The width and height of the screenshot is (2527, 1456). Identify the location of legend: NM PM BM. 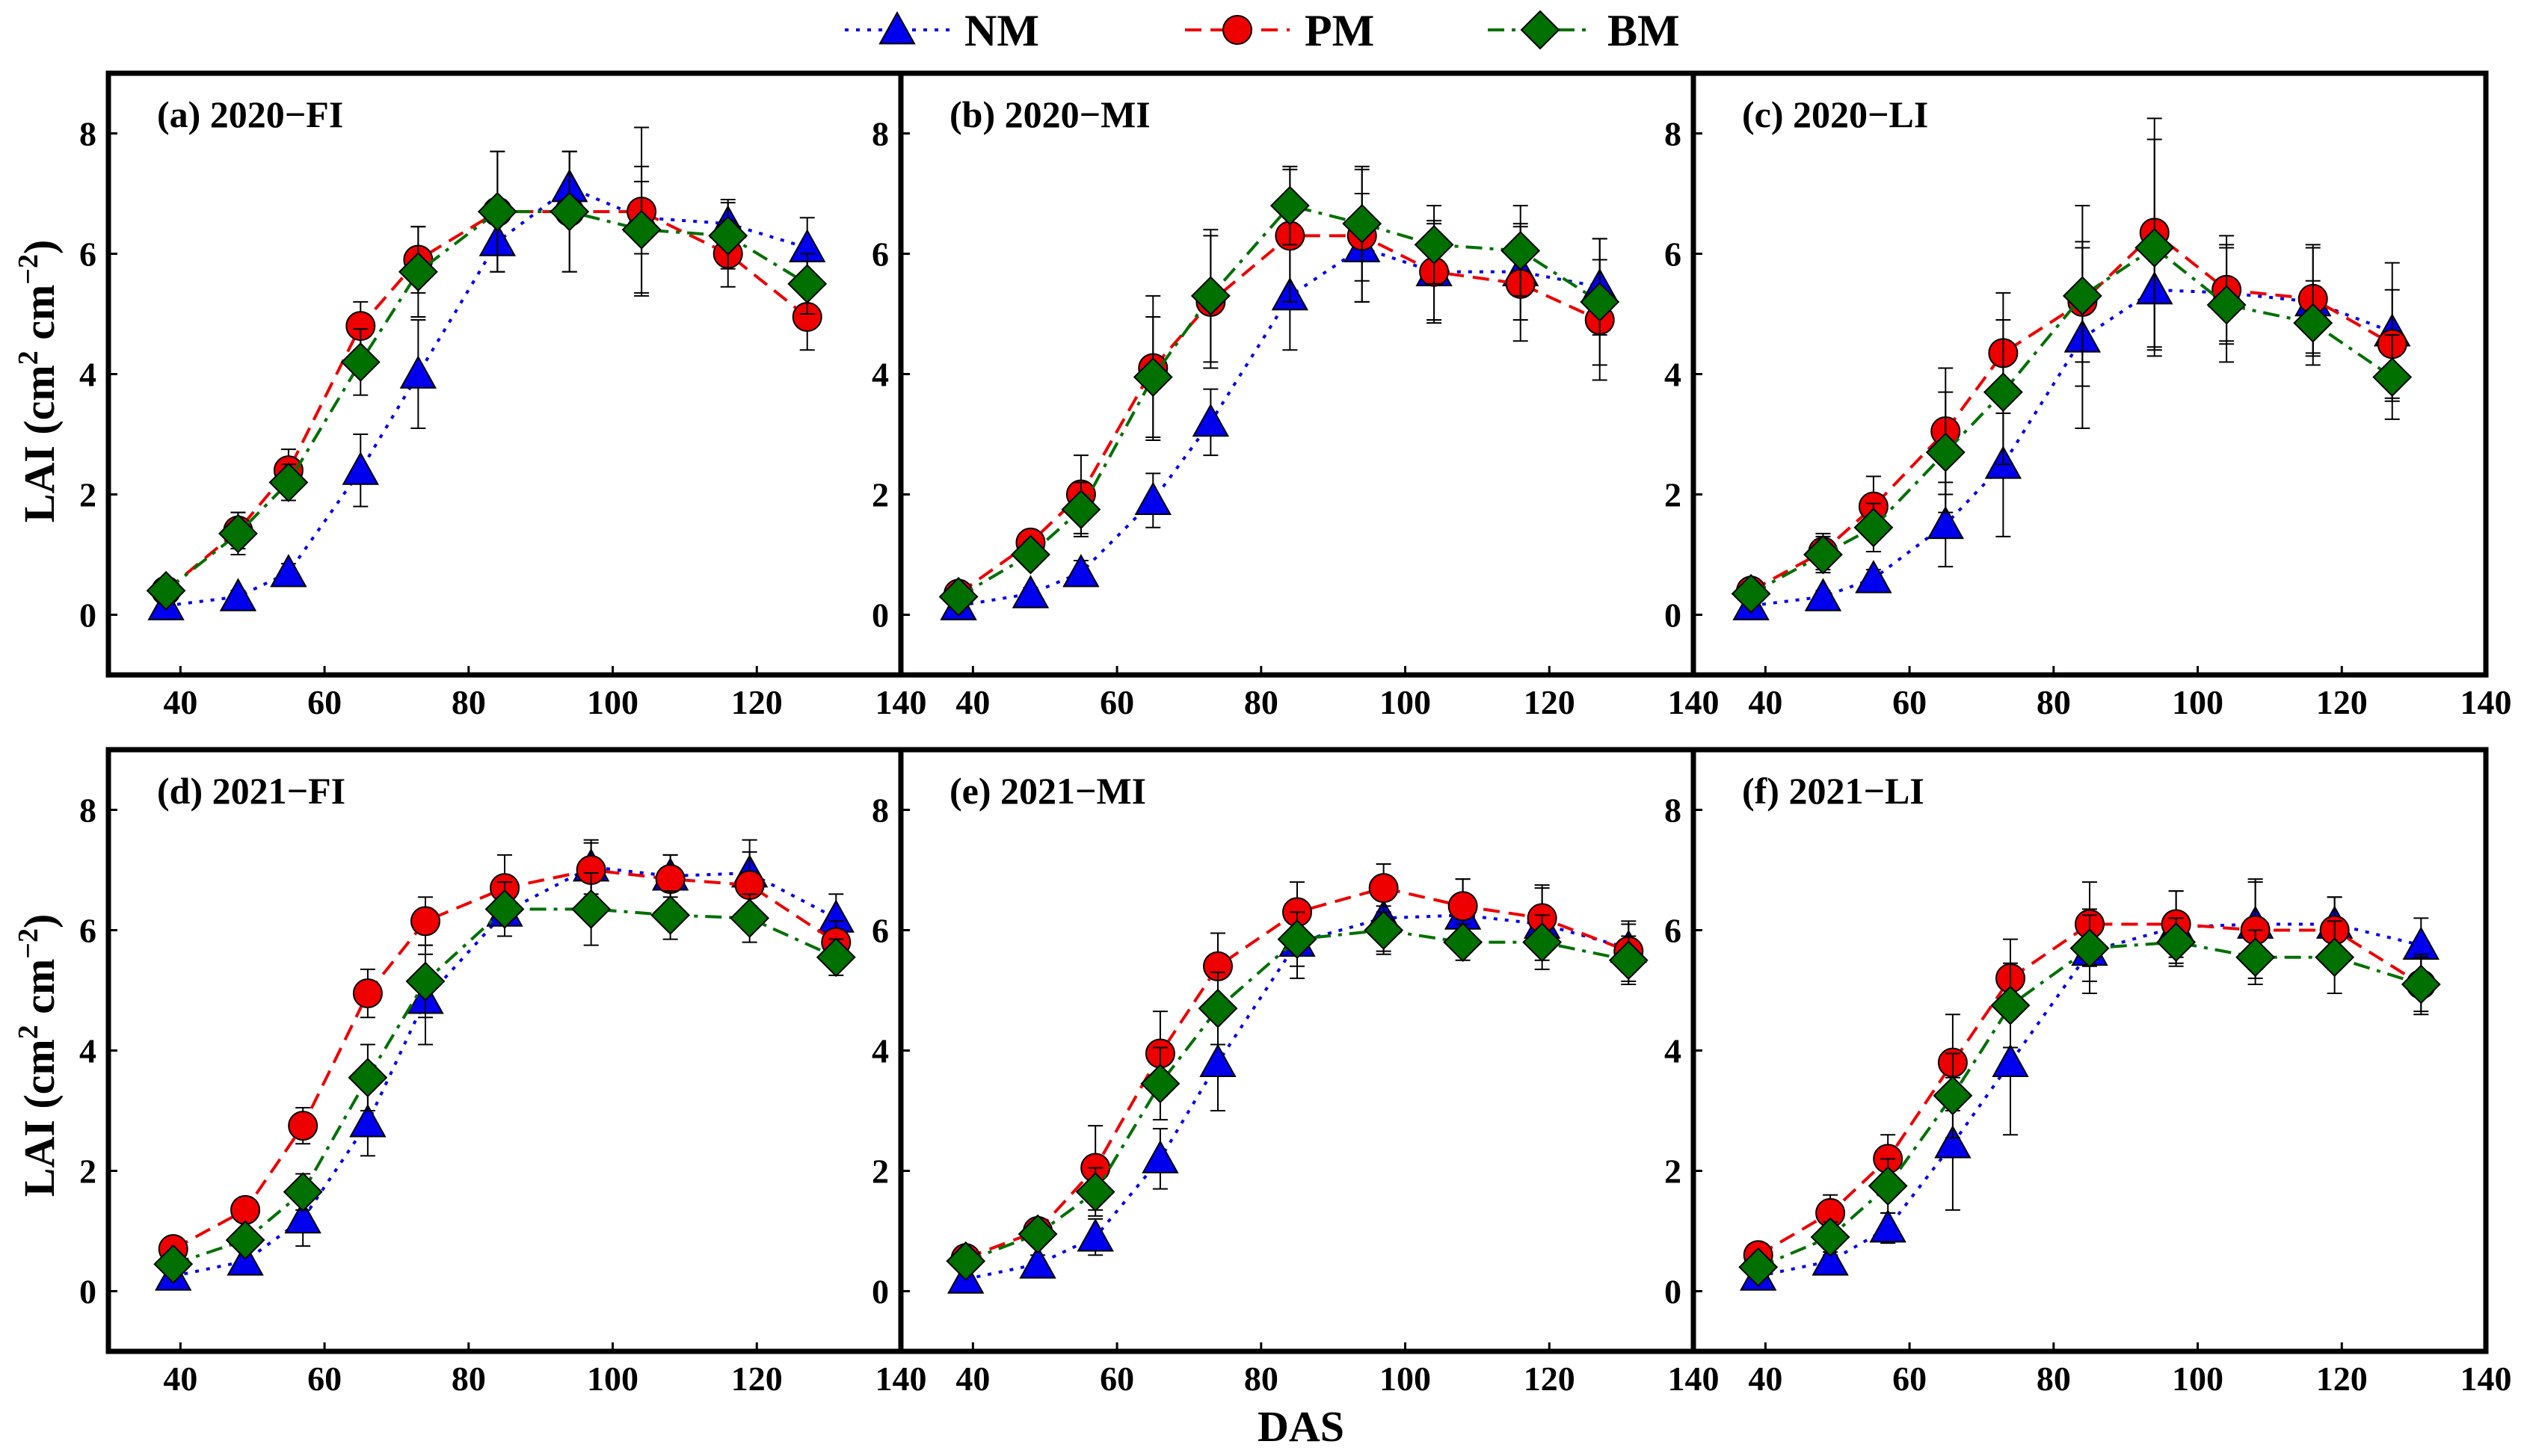
(1262, 30).